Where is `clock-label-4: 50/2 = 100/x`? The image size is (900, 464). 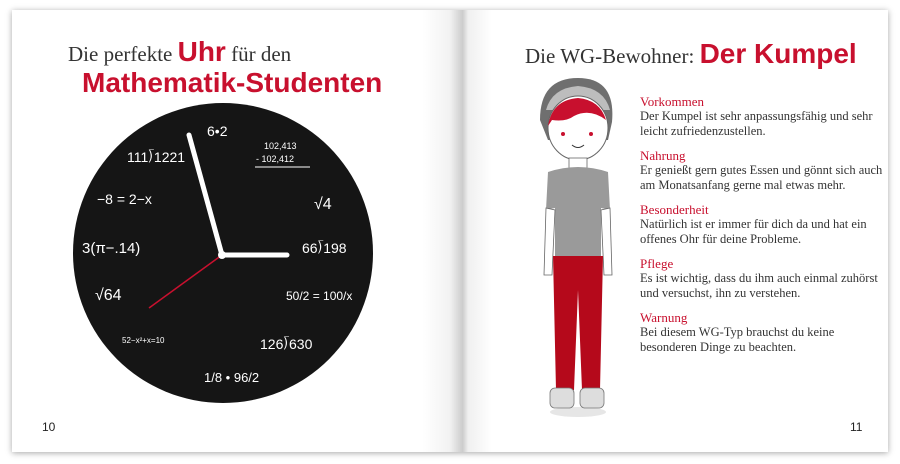
clock-label-4: 50/2 = 100/x is located at coordinates (319, 296).